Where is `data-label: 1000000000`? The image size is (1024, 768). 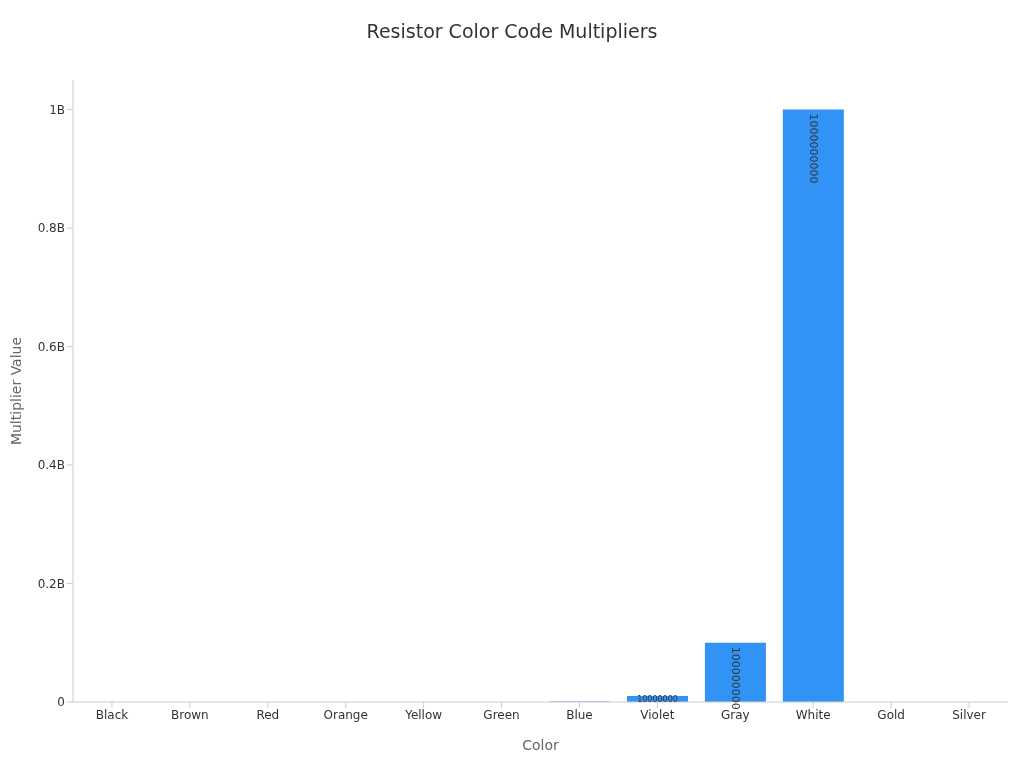 data-label: 1000000000 is located at coordinates (813, 148).